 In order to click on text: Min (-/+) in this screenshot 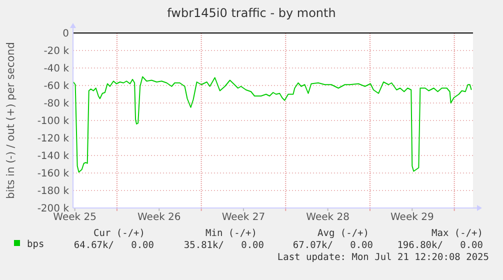, I will do `click(231, 233)`.